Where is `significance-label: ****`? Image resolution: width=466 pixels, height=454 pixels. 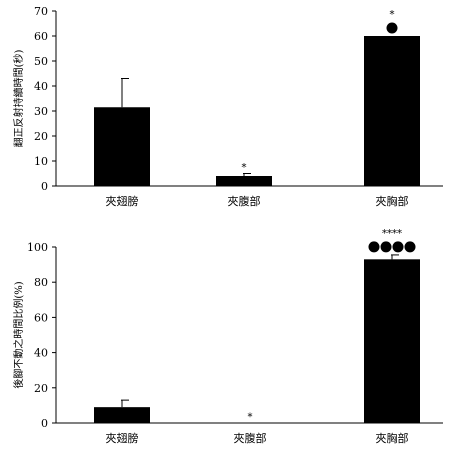
significance-label: **** is located at coordinates (392, 233).